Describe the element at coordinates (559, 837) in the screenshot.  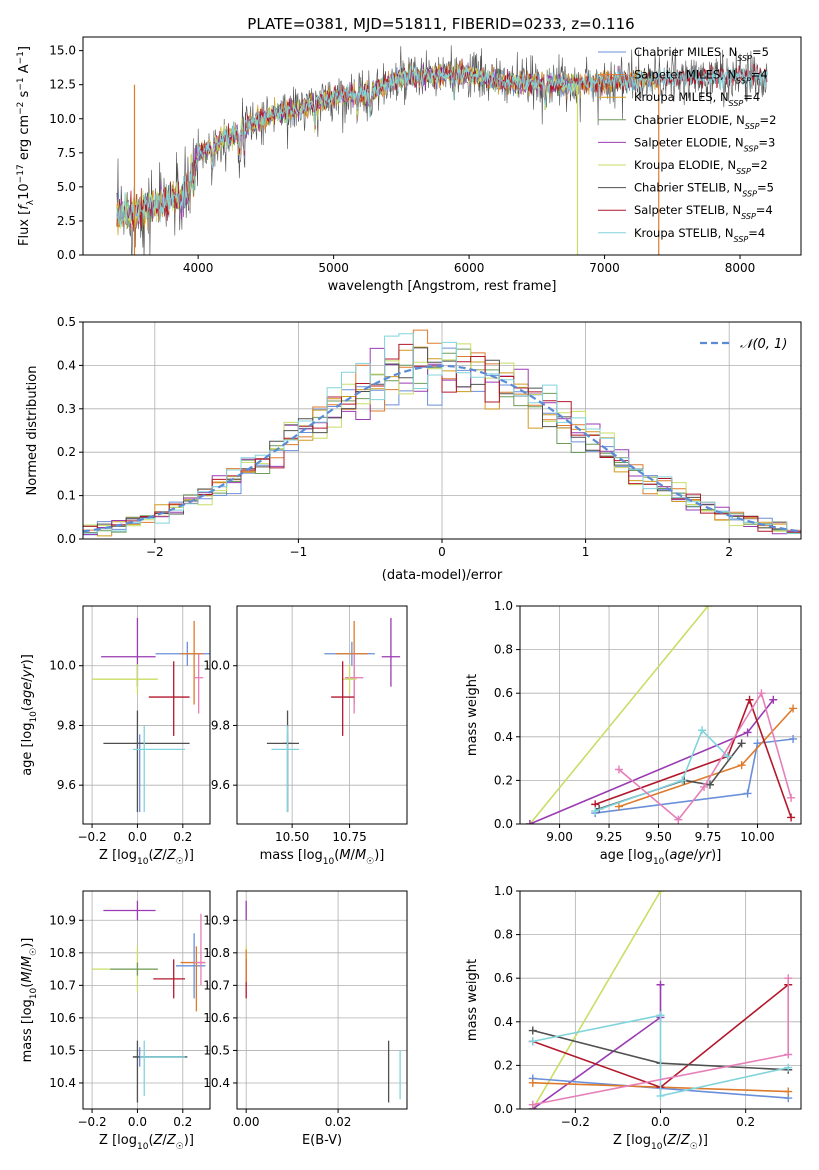
I see `x-tick-label: 9.00` at that location.